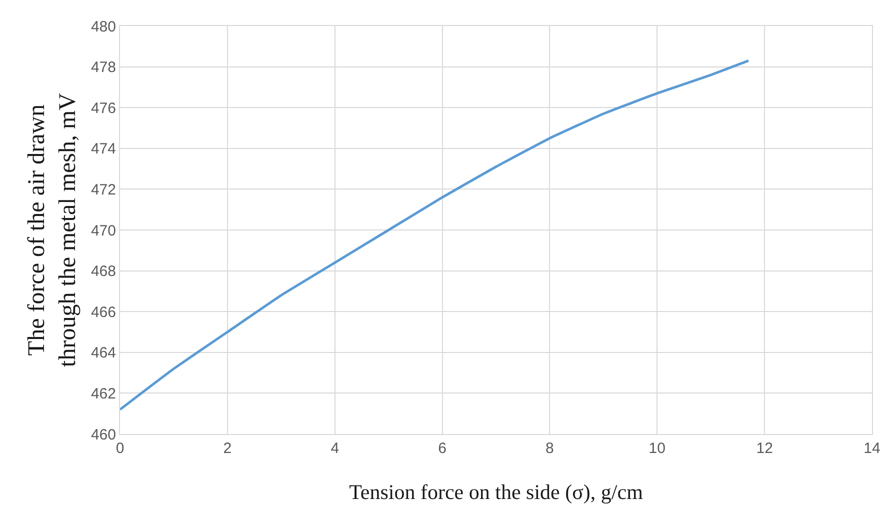  I want to click on x-tick-label: 2, so click(227, 448).